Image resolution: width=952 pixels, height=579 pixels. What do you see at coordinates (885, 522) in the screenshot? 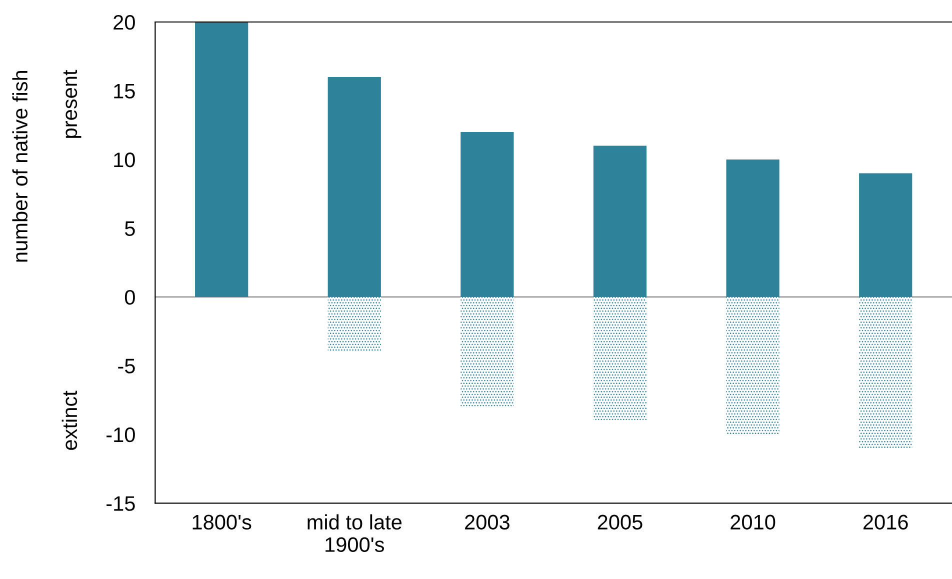
I see `x-tick-label: 2016` at bounding box center [885, 522].